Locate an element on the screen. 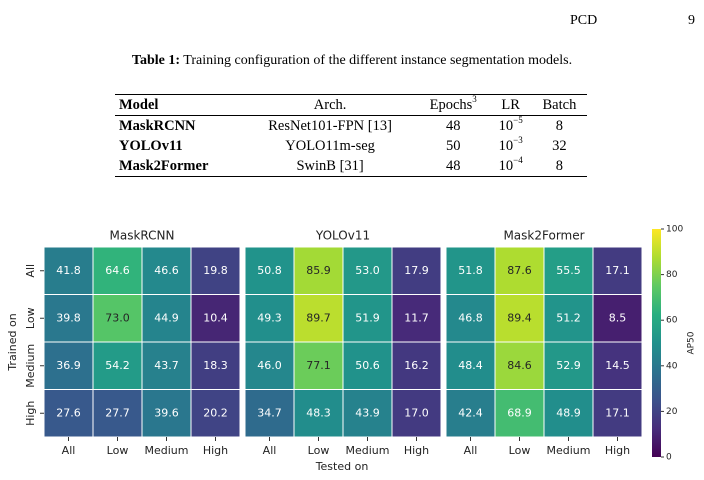  cell-label: 49.3 is located at coordinates (269, 317).